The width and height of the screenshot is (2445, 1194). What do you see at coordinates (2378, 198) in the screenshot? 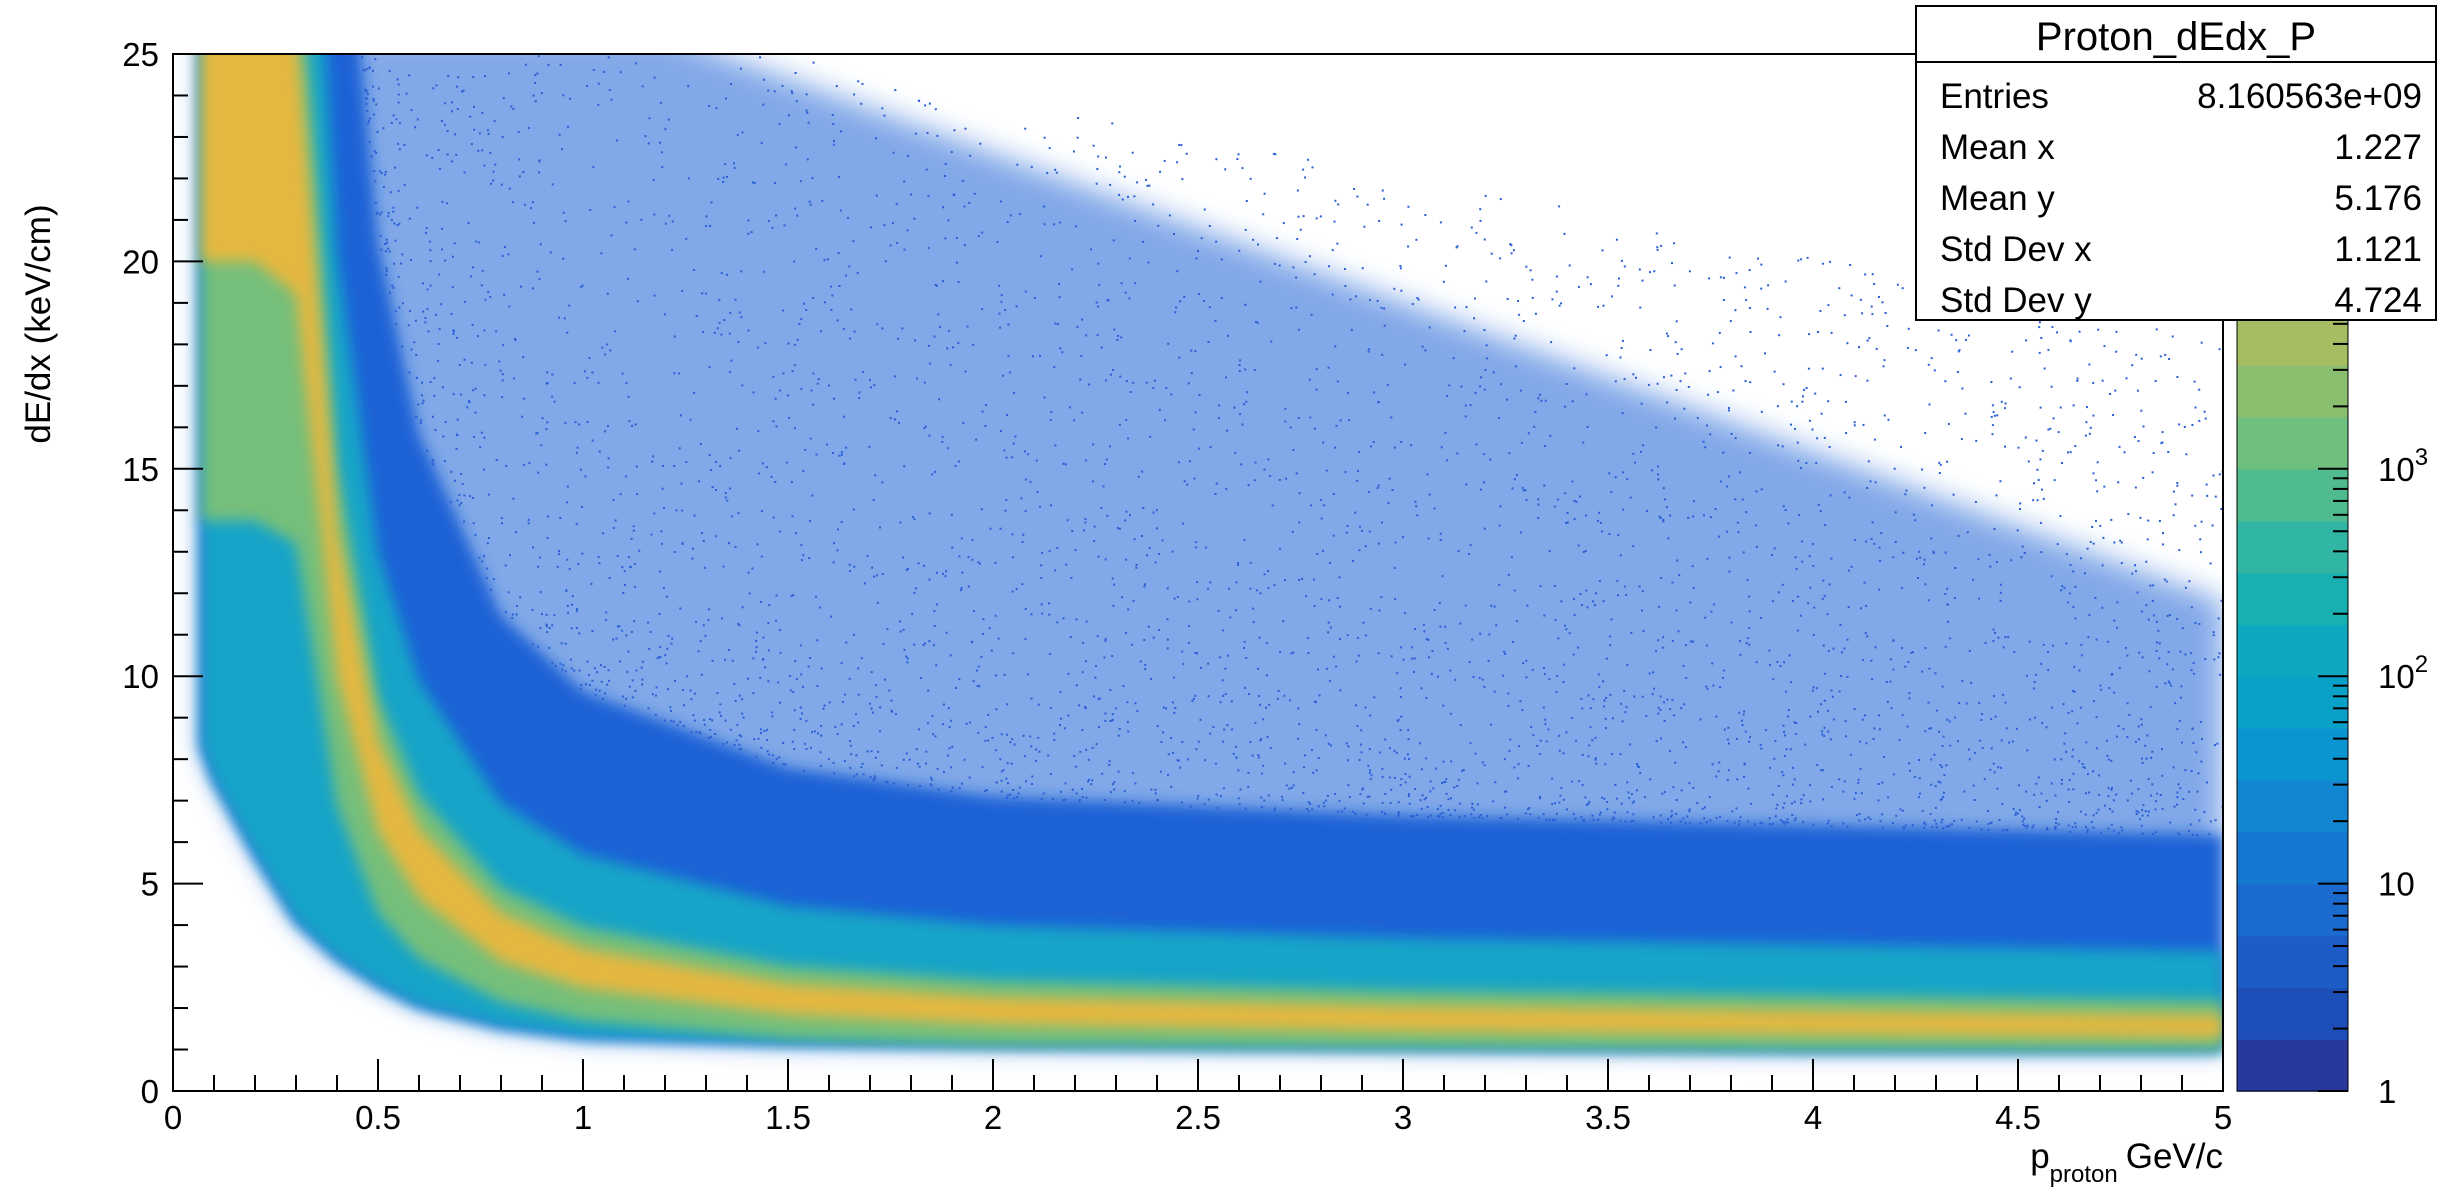
I see `stats-value: 5.176` at bounding box center [2378, 198].